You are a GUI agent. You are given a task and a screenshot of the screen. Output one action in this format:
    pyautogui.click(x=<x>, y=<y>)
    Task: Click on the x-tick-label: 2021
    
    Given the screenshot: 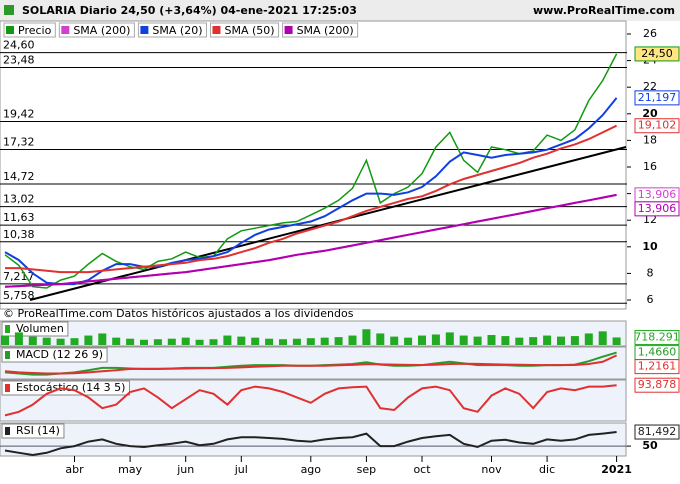 What is the action you would take?
    pyautogui.click(x=616, y=469)
    